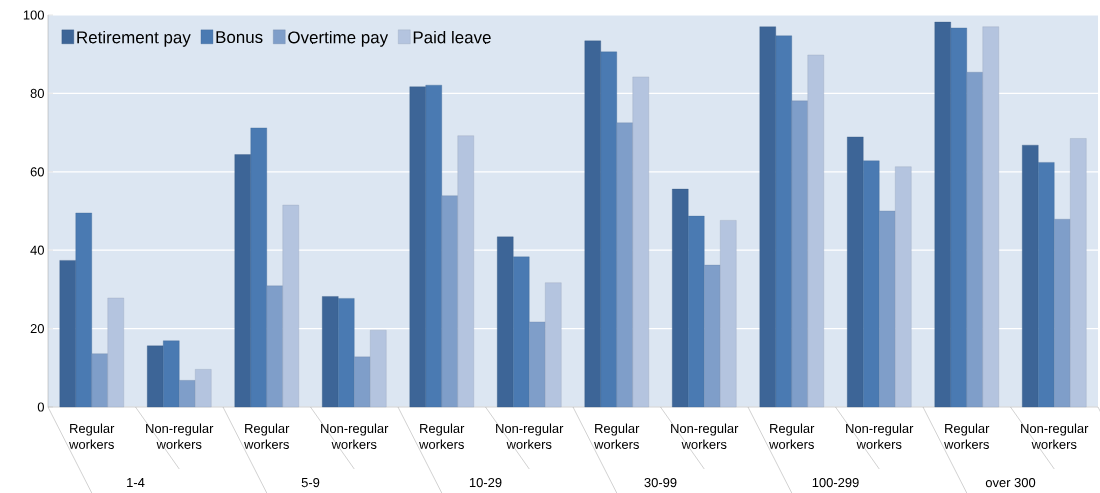  I want to click on text: 5-9, so click(310, 482).